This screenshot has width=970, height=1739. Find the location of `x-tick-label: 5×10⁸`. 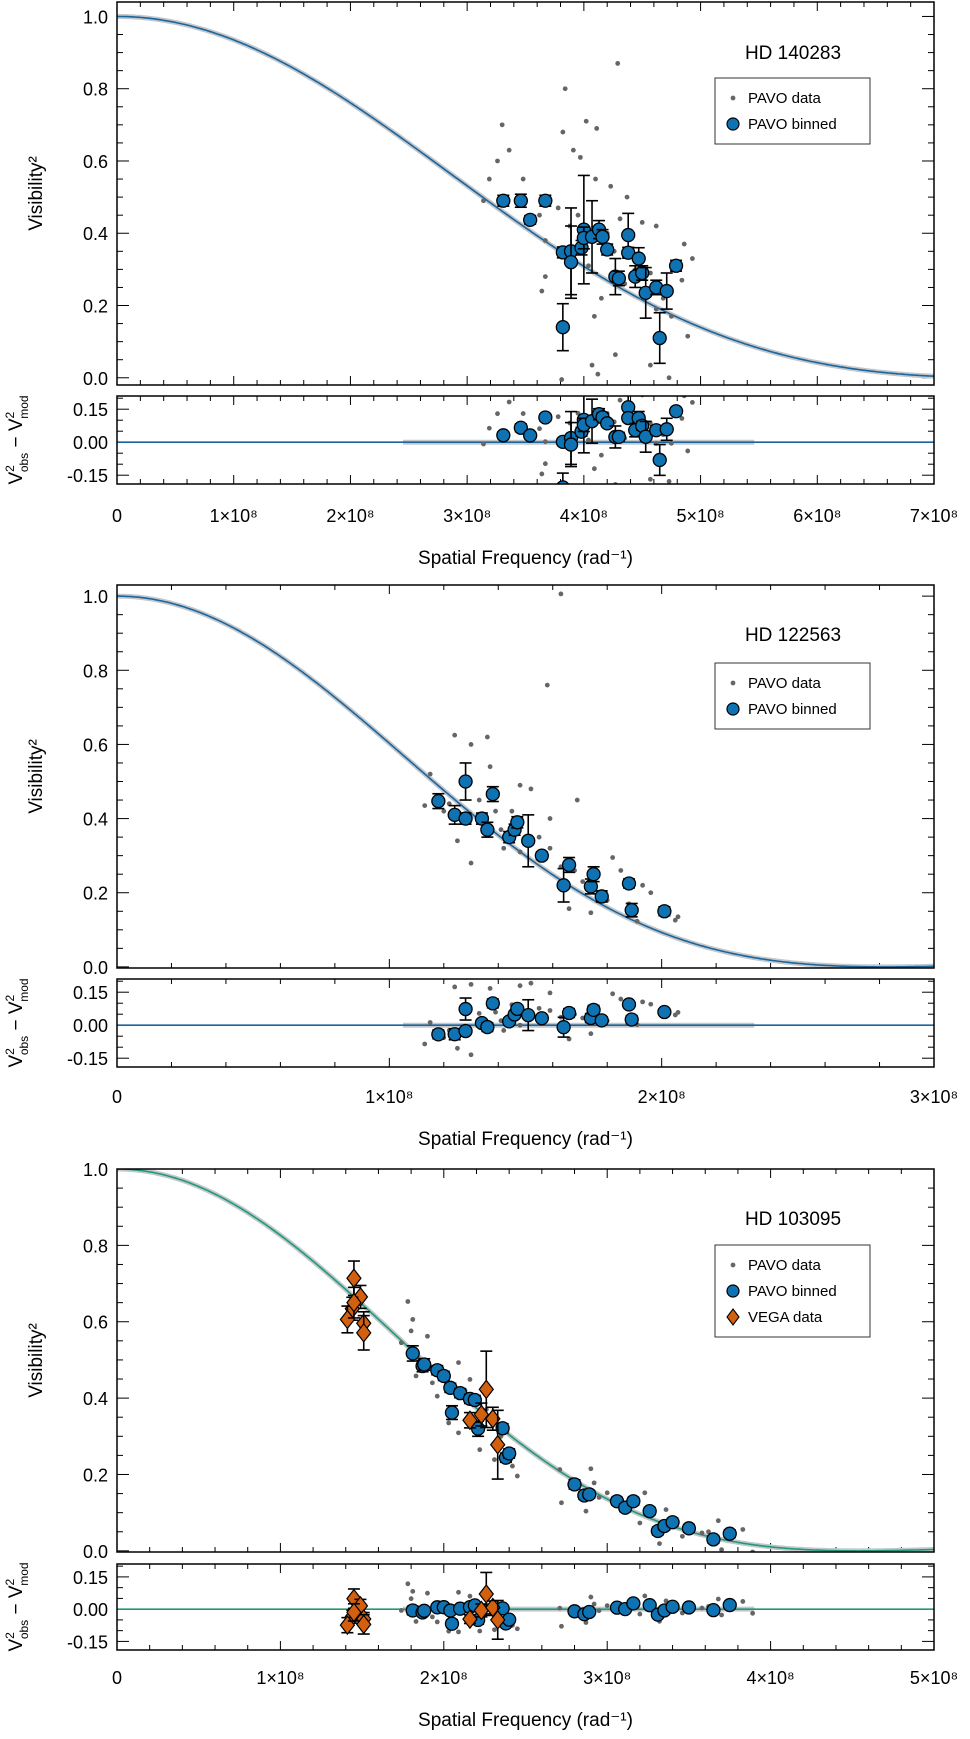

x-tick-label: 5×10⁸ is located at coordinates (934, 1678).